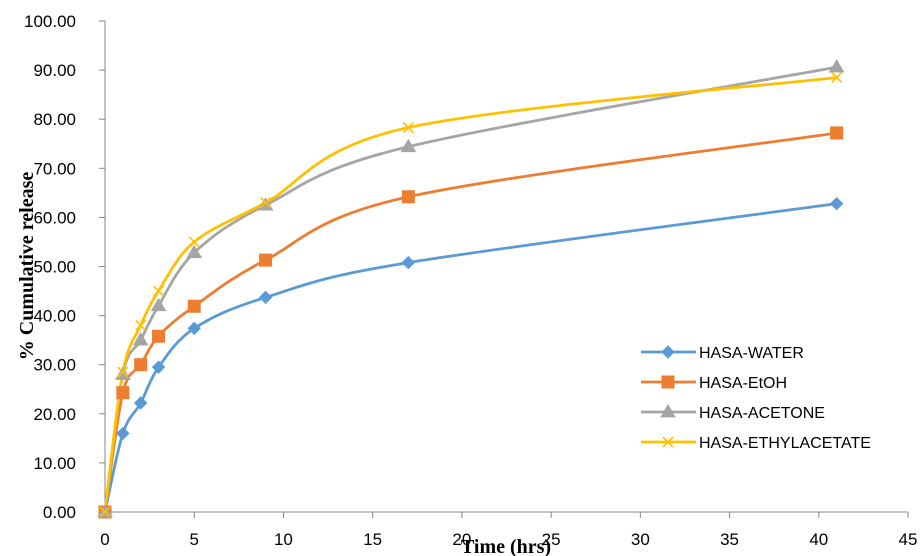  I want to click on y-tick-label: 90.00, so click(54, 70).